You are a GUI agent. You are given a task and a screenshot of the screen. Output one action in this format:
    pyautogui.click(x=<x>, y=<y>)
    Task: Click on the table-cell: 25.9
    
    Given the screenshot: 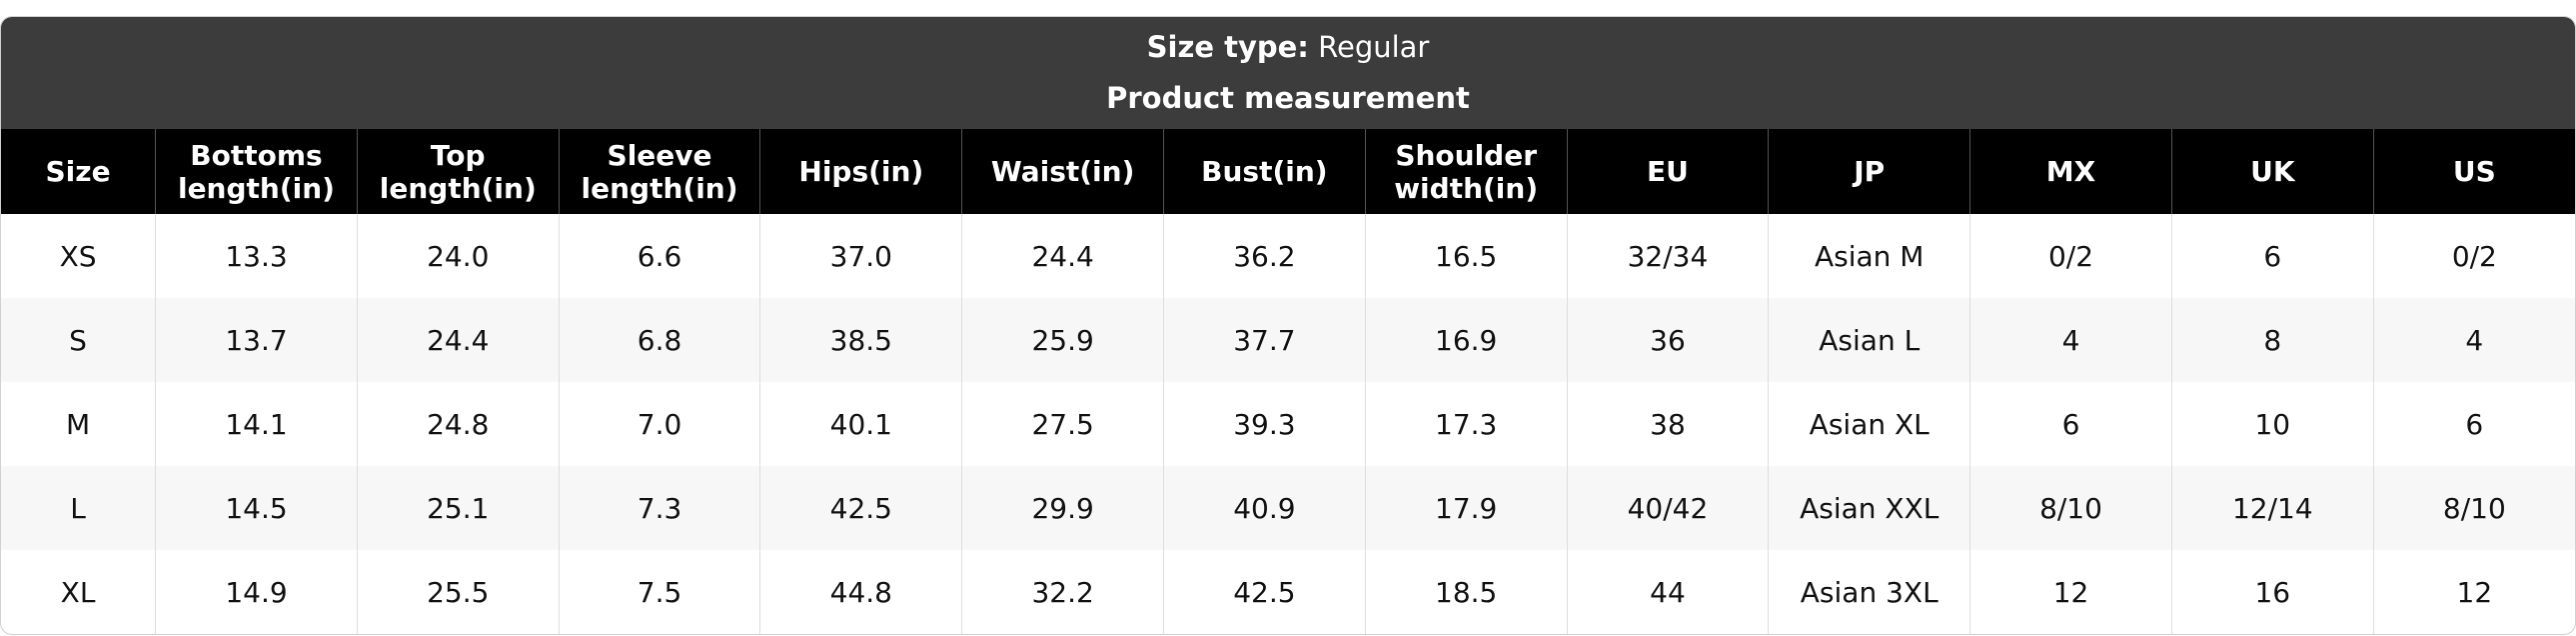 What is the action you would take?
    pyautogui.click(x=1062, y=340)
    